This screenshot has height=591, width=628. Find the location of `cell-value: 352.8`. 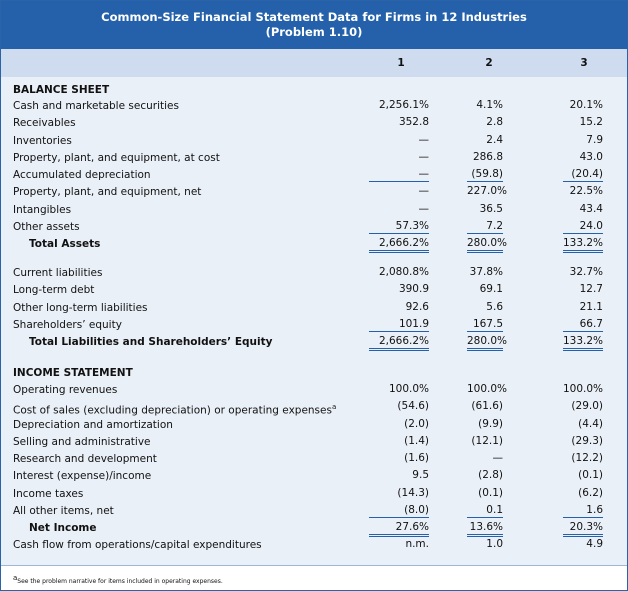

cell-value: 352.8 is located at coordinates (413, 122).